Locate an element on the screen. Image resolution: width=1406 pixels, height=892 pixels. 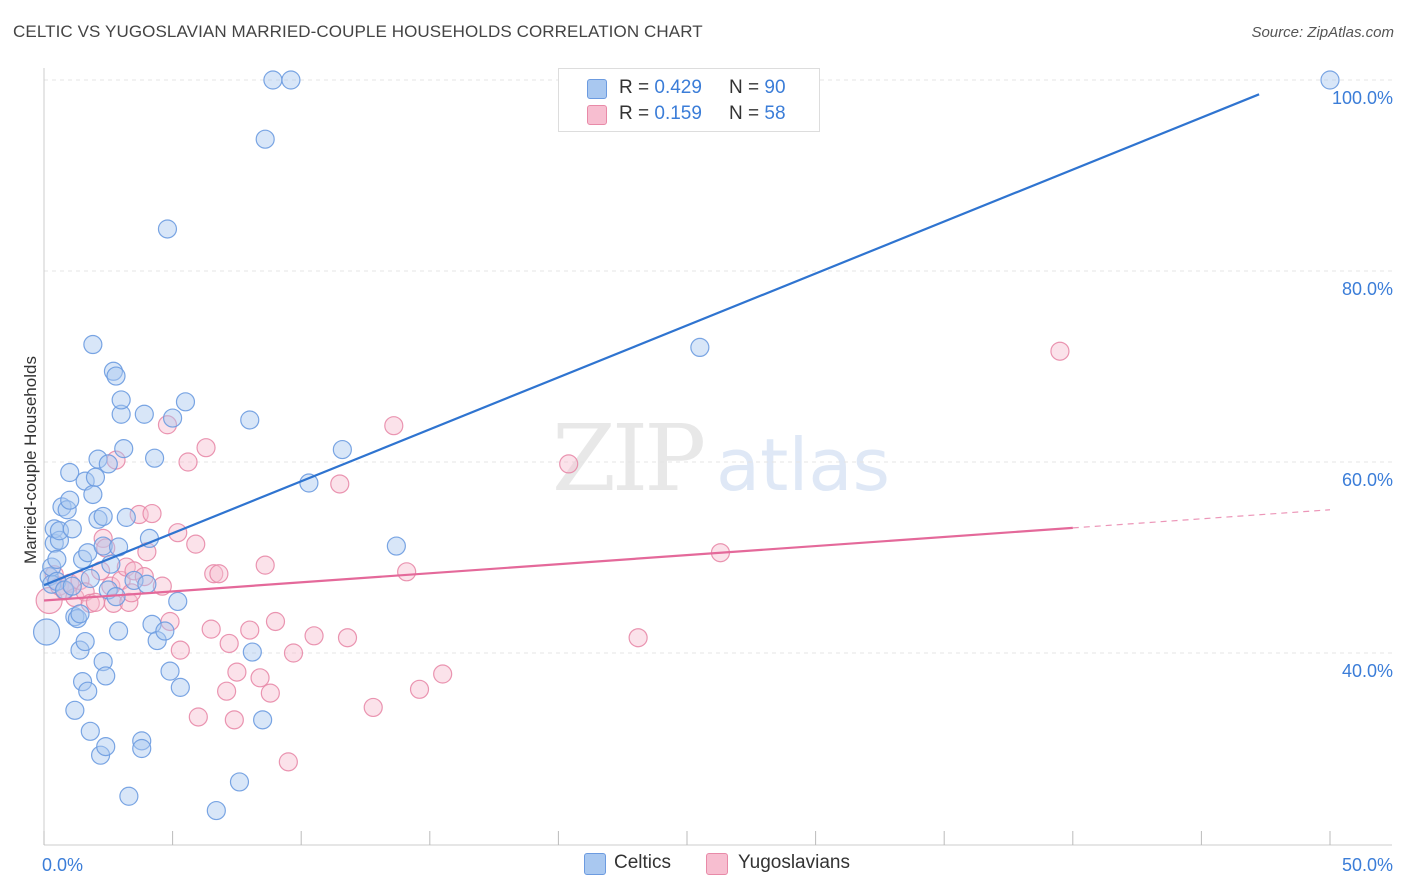
celtics-r-label: R = is located at coordinates (634, 87).